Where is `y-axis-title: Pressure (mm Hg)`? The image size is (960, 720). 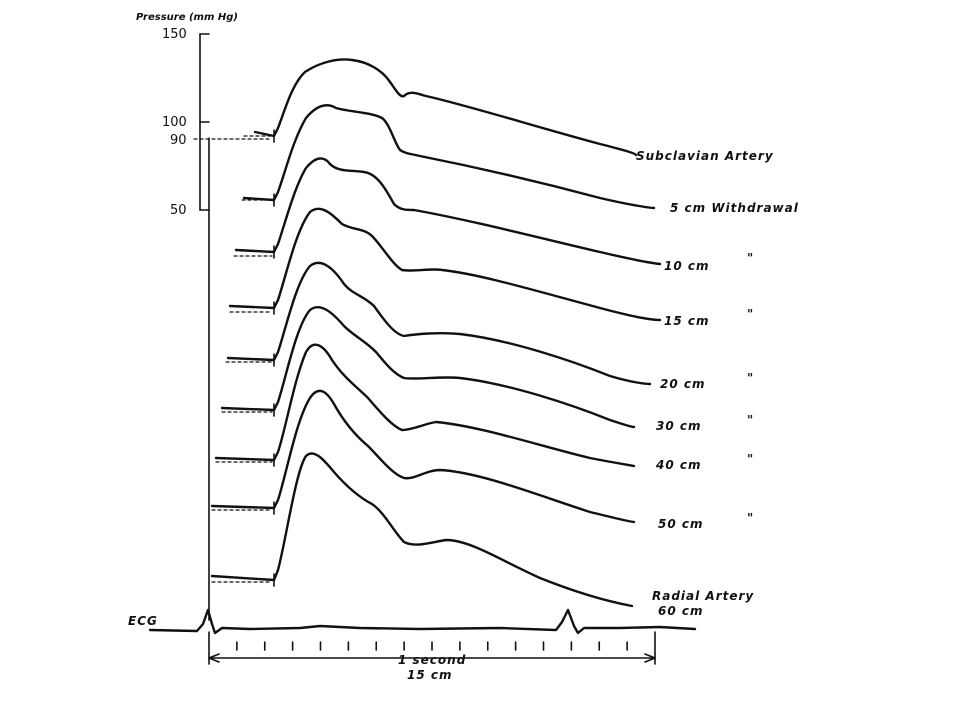
y-axis-title: Pressure (mm Hg) is located at coordinates (187, 17).